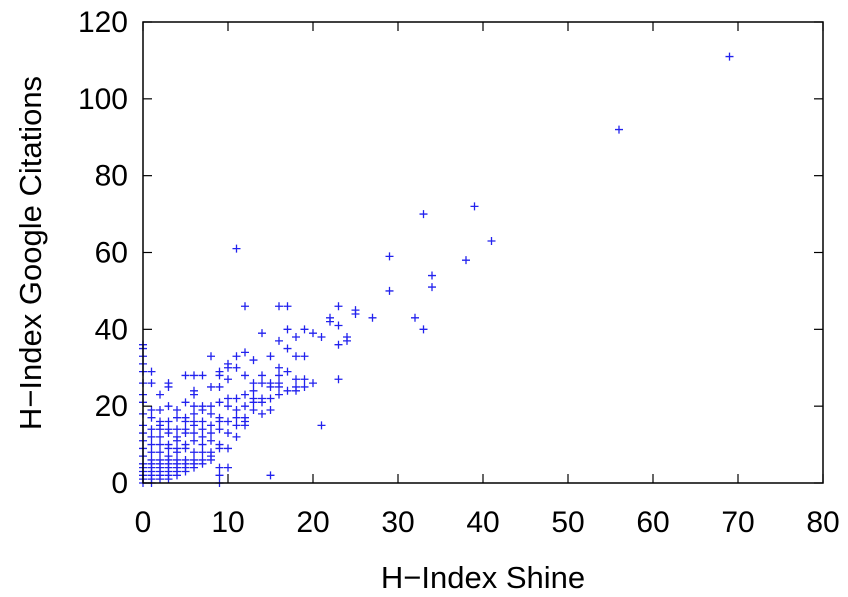 The image size is (848, 597). Describe the element at coordinates (119, 483) in the screenshot. I see `y-tick-label: 0` at that location.